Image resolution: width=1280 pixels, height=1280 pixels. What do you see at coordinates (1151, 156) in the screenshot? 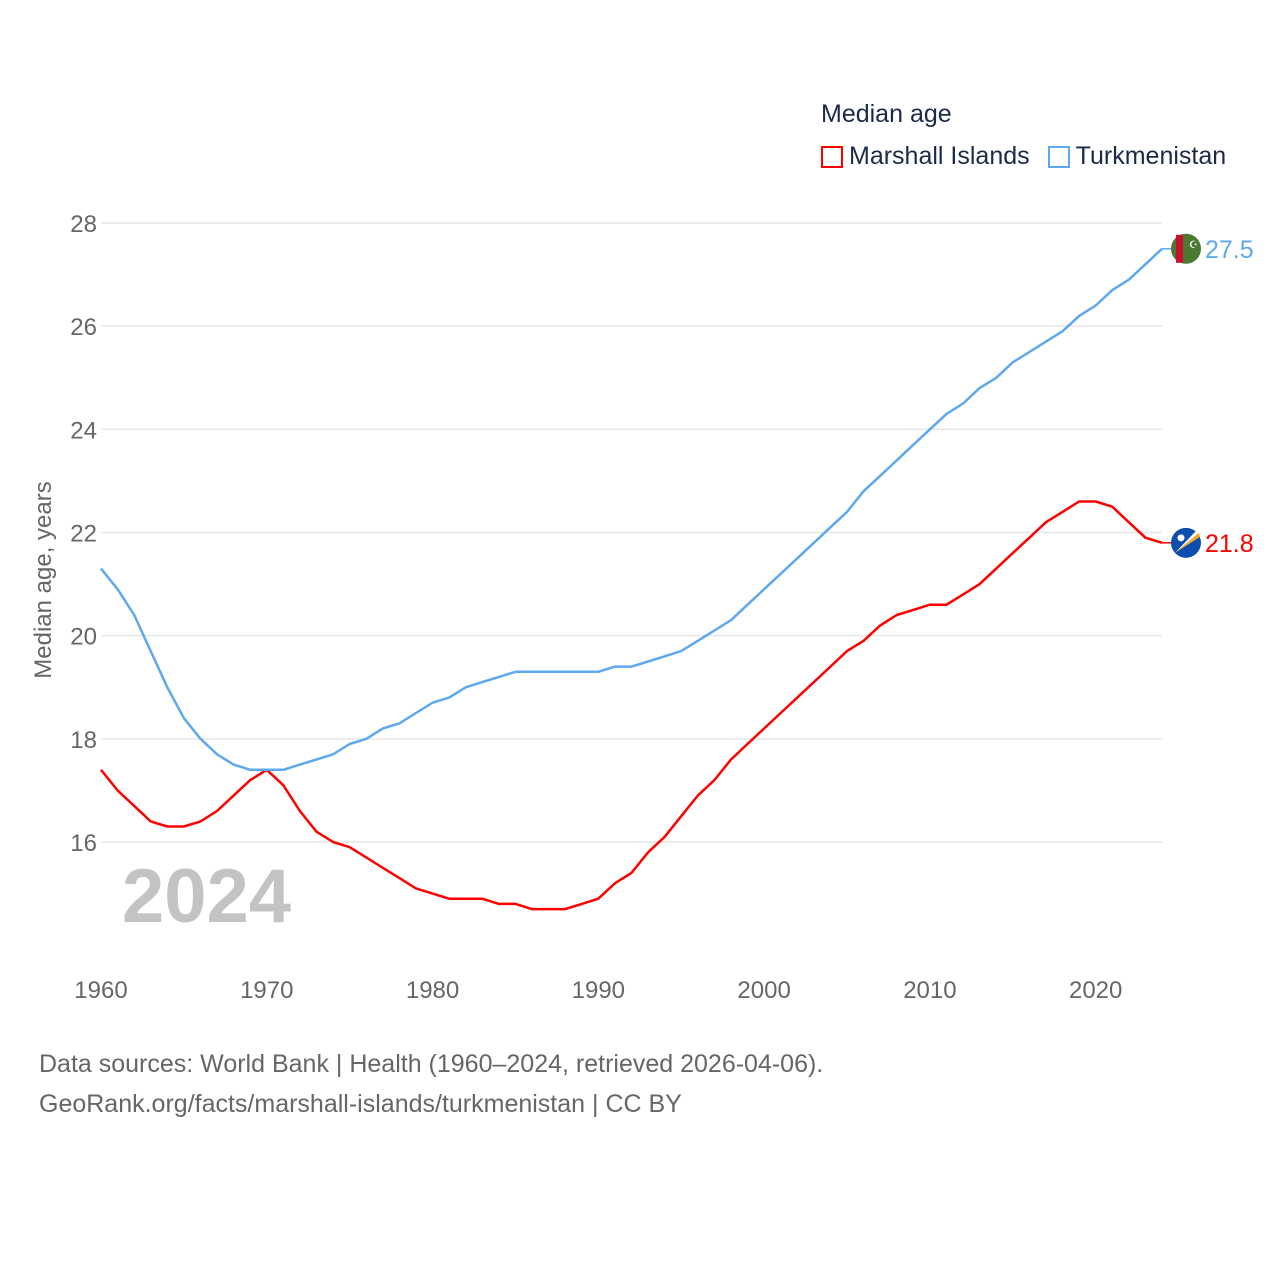
I see `legend-label: Turkmenistan` at bounding box center [1151, 156].